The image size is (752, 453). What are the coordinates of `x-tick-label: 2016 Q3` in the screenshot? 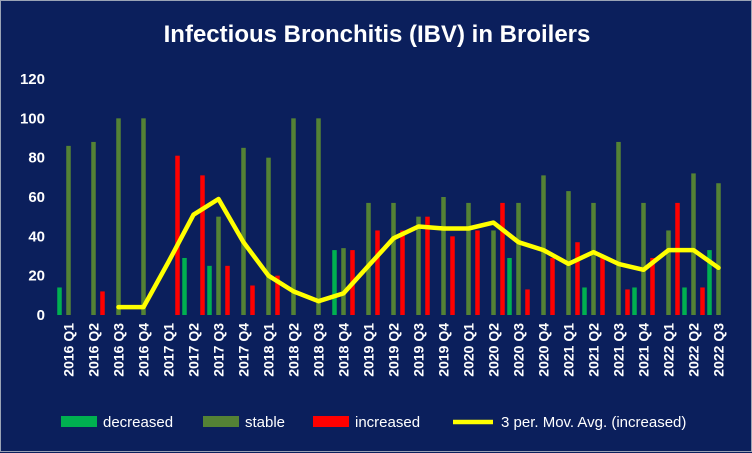 It's located at (119, 350).